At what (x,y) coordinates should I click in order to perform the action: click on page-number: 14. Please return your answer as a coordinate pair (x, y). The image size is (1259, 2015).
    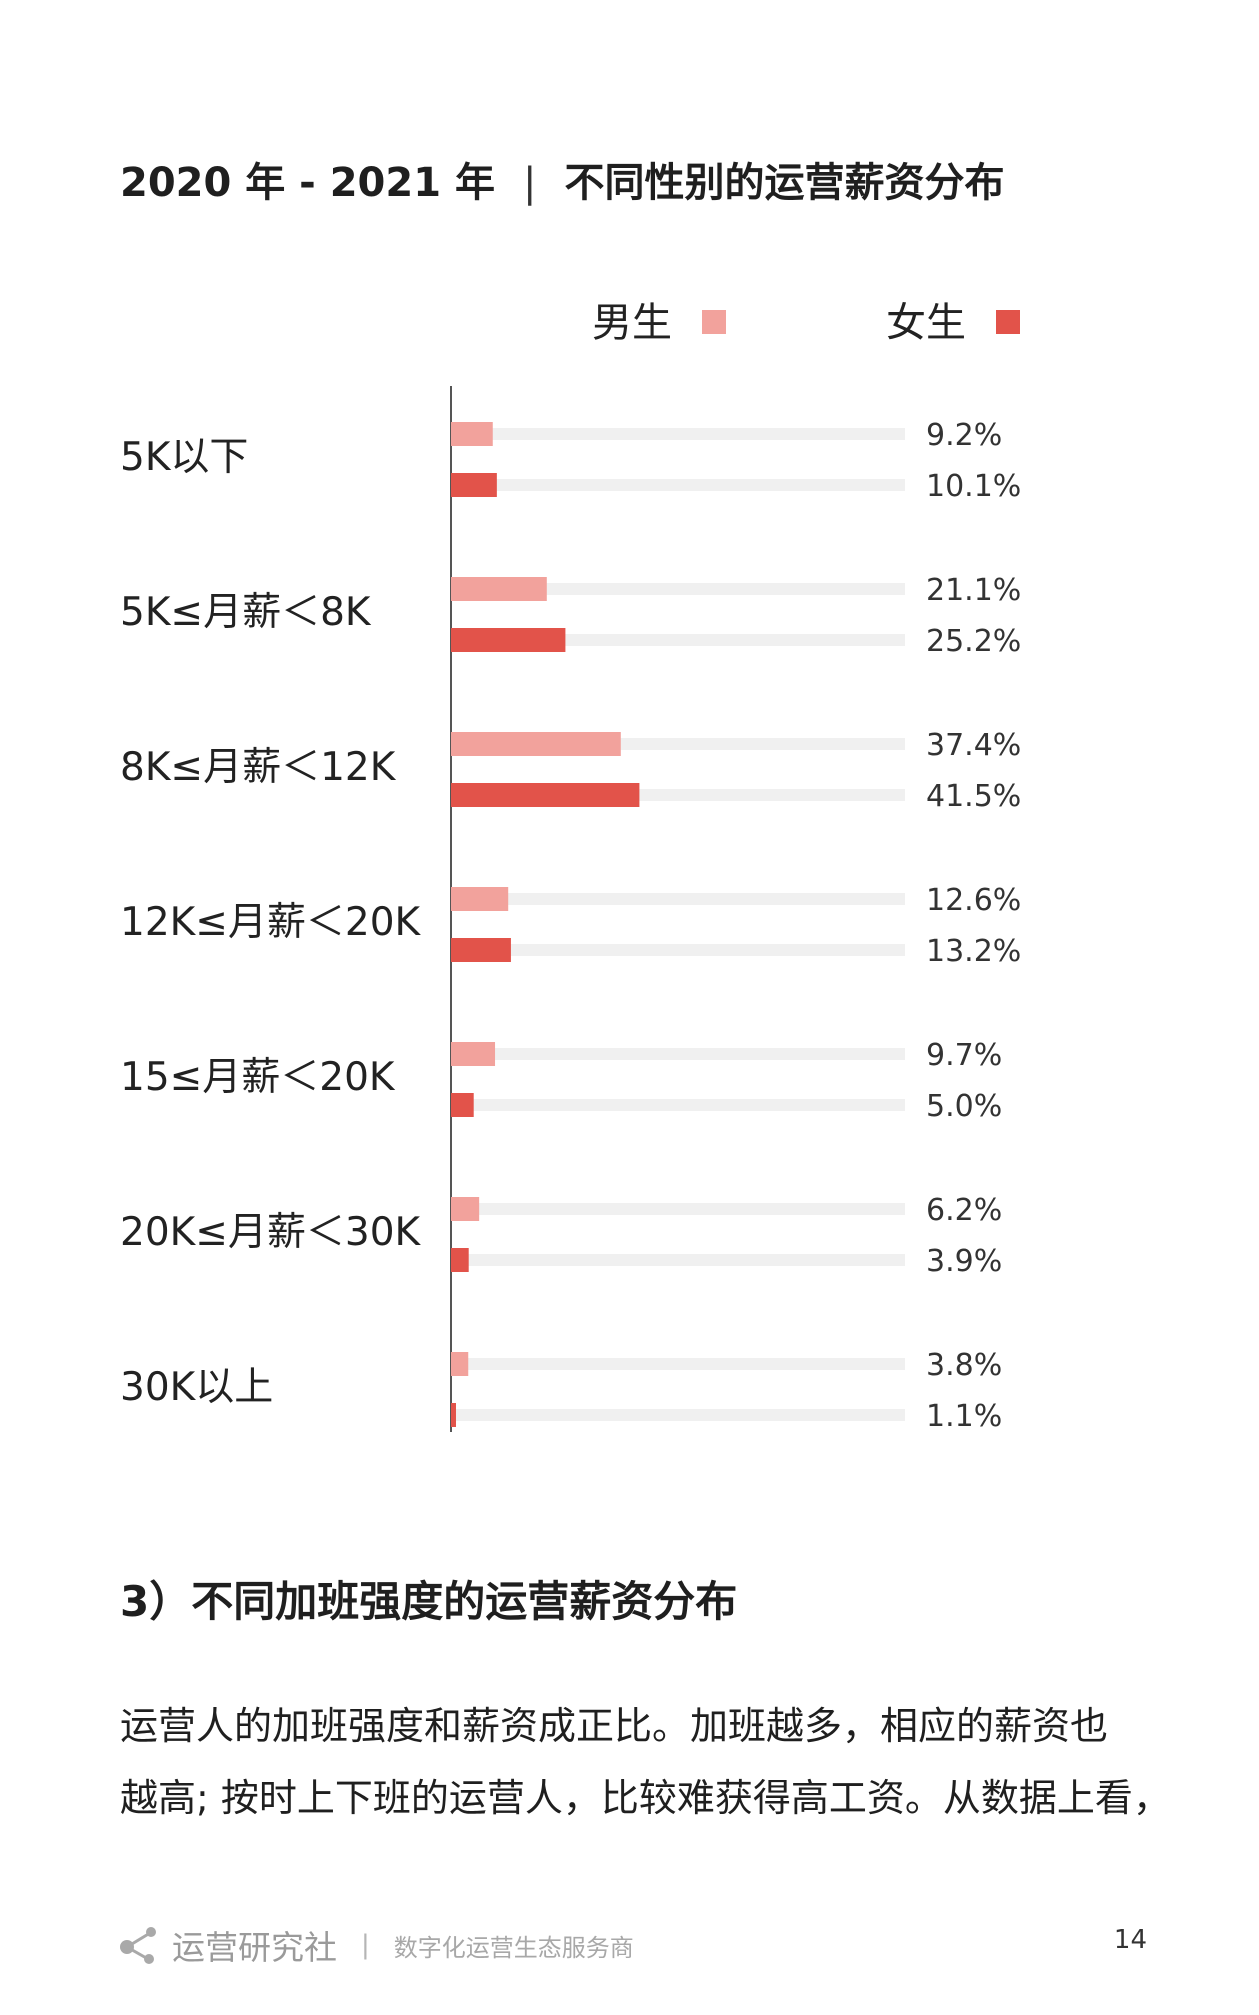
    Looking at the image, I should click on (1130, 1940).